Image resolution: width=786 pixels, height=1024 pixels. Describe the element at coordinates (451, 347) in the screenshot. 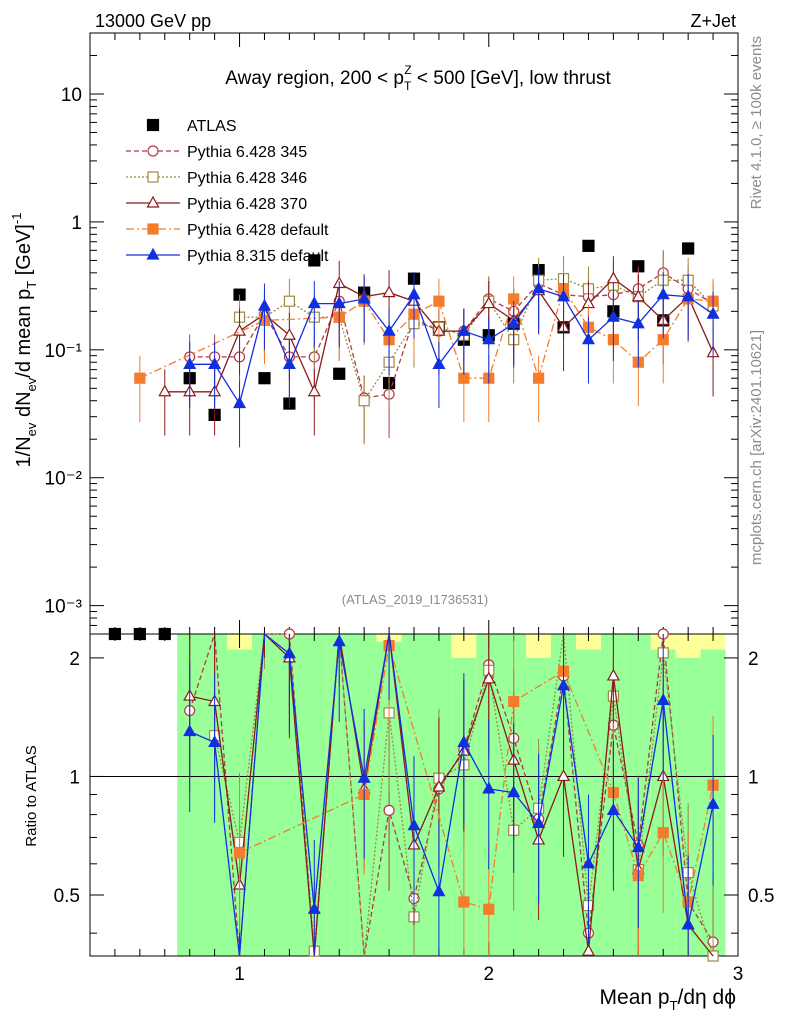

I see `series-line-p8` at that location.